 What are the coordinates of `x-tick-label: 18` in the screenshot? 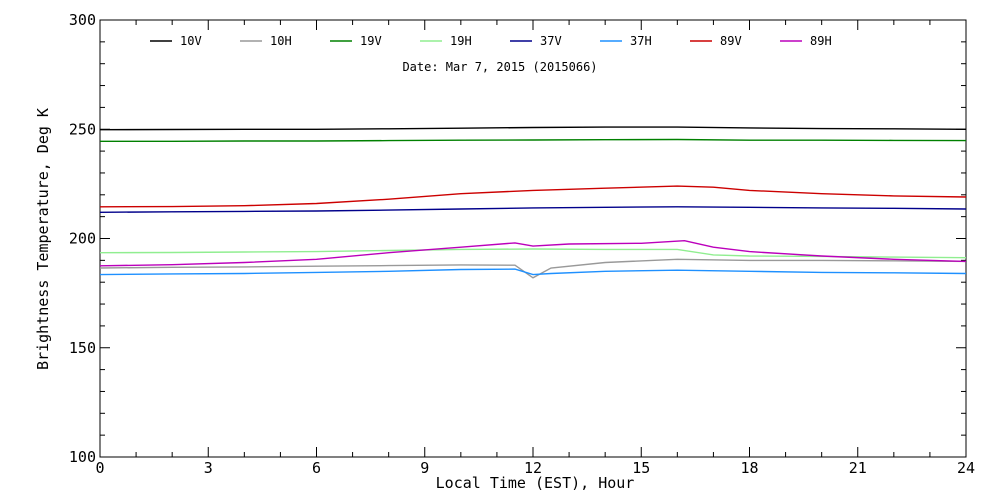 It's located at (749, 468).